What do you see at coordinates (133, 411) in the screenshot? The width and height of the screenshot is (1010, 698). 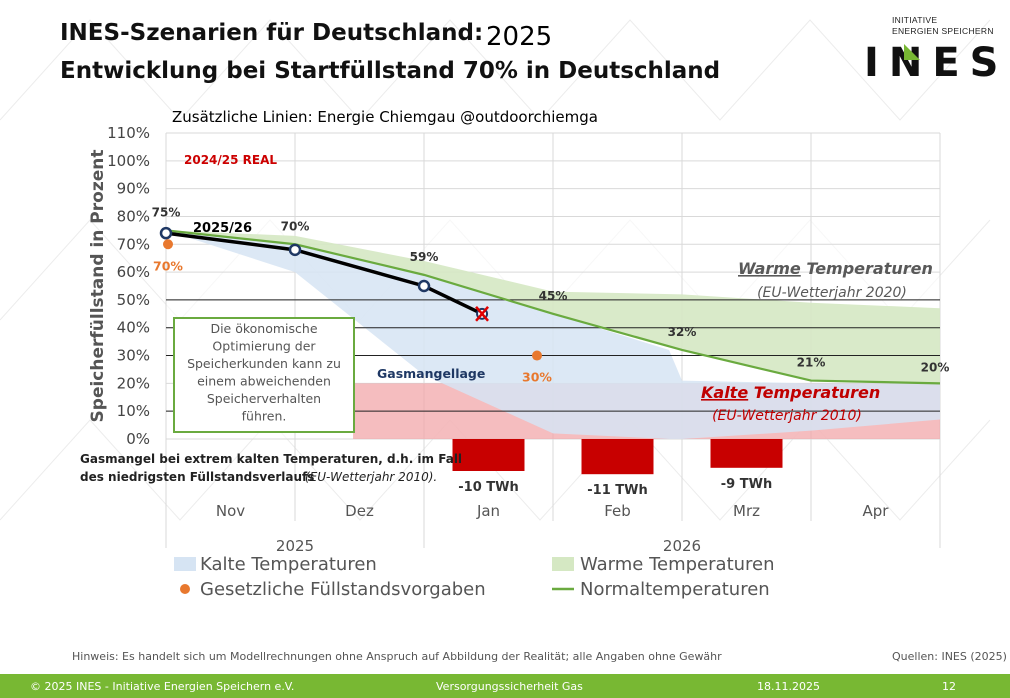 I see `y-tick-label: 10%` at bounding box center [133, 411].